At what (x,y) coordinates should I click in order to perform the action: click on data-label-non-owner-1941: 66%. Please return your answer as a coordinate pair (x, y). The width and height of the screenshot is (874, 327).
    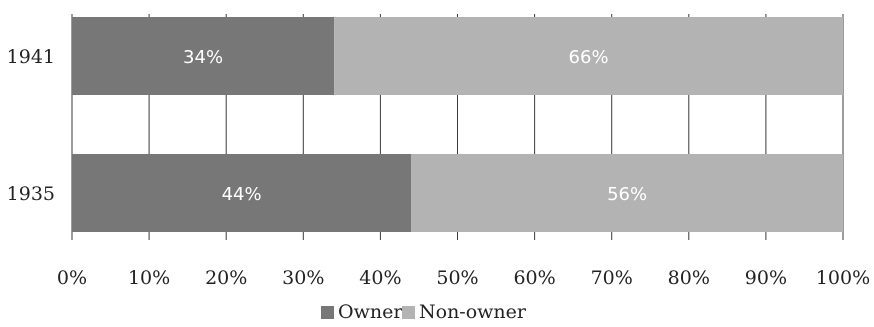
    Looking at the image, I should click on (589, 57).